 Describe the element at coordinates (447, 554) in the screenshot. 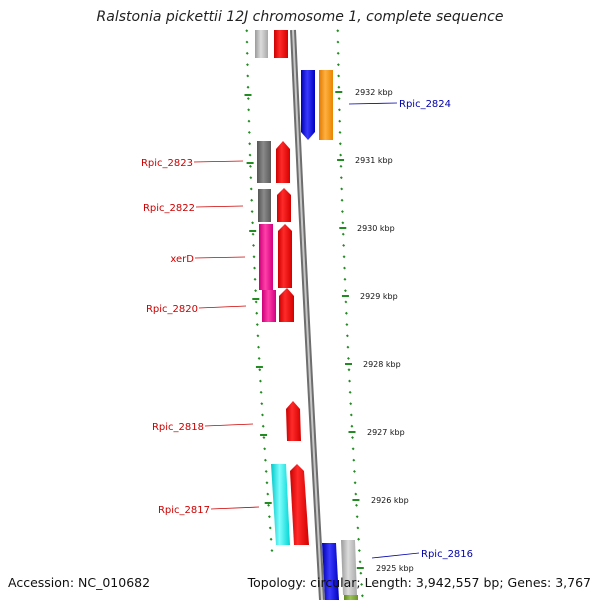

I see `gene-label-rpic-2816: Rpic_2816` at that location.